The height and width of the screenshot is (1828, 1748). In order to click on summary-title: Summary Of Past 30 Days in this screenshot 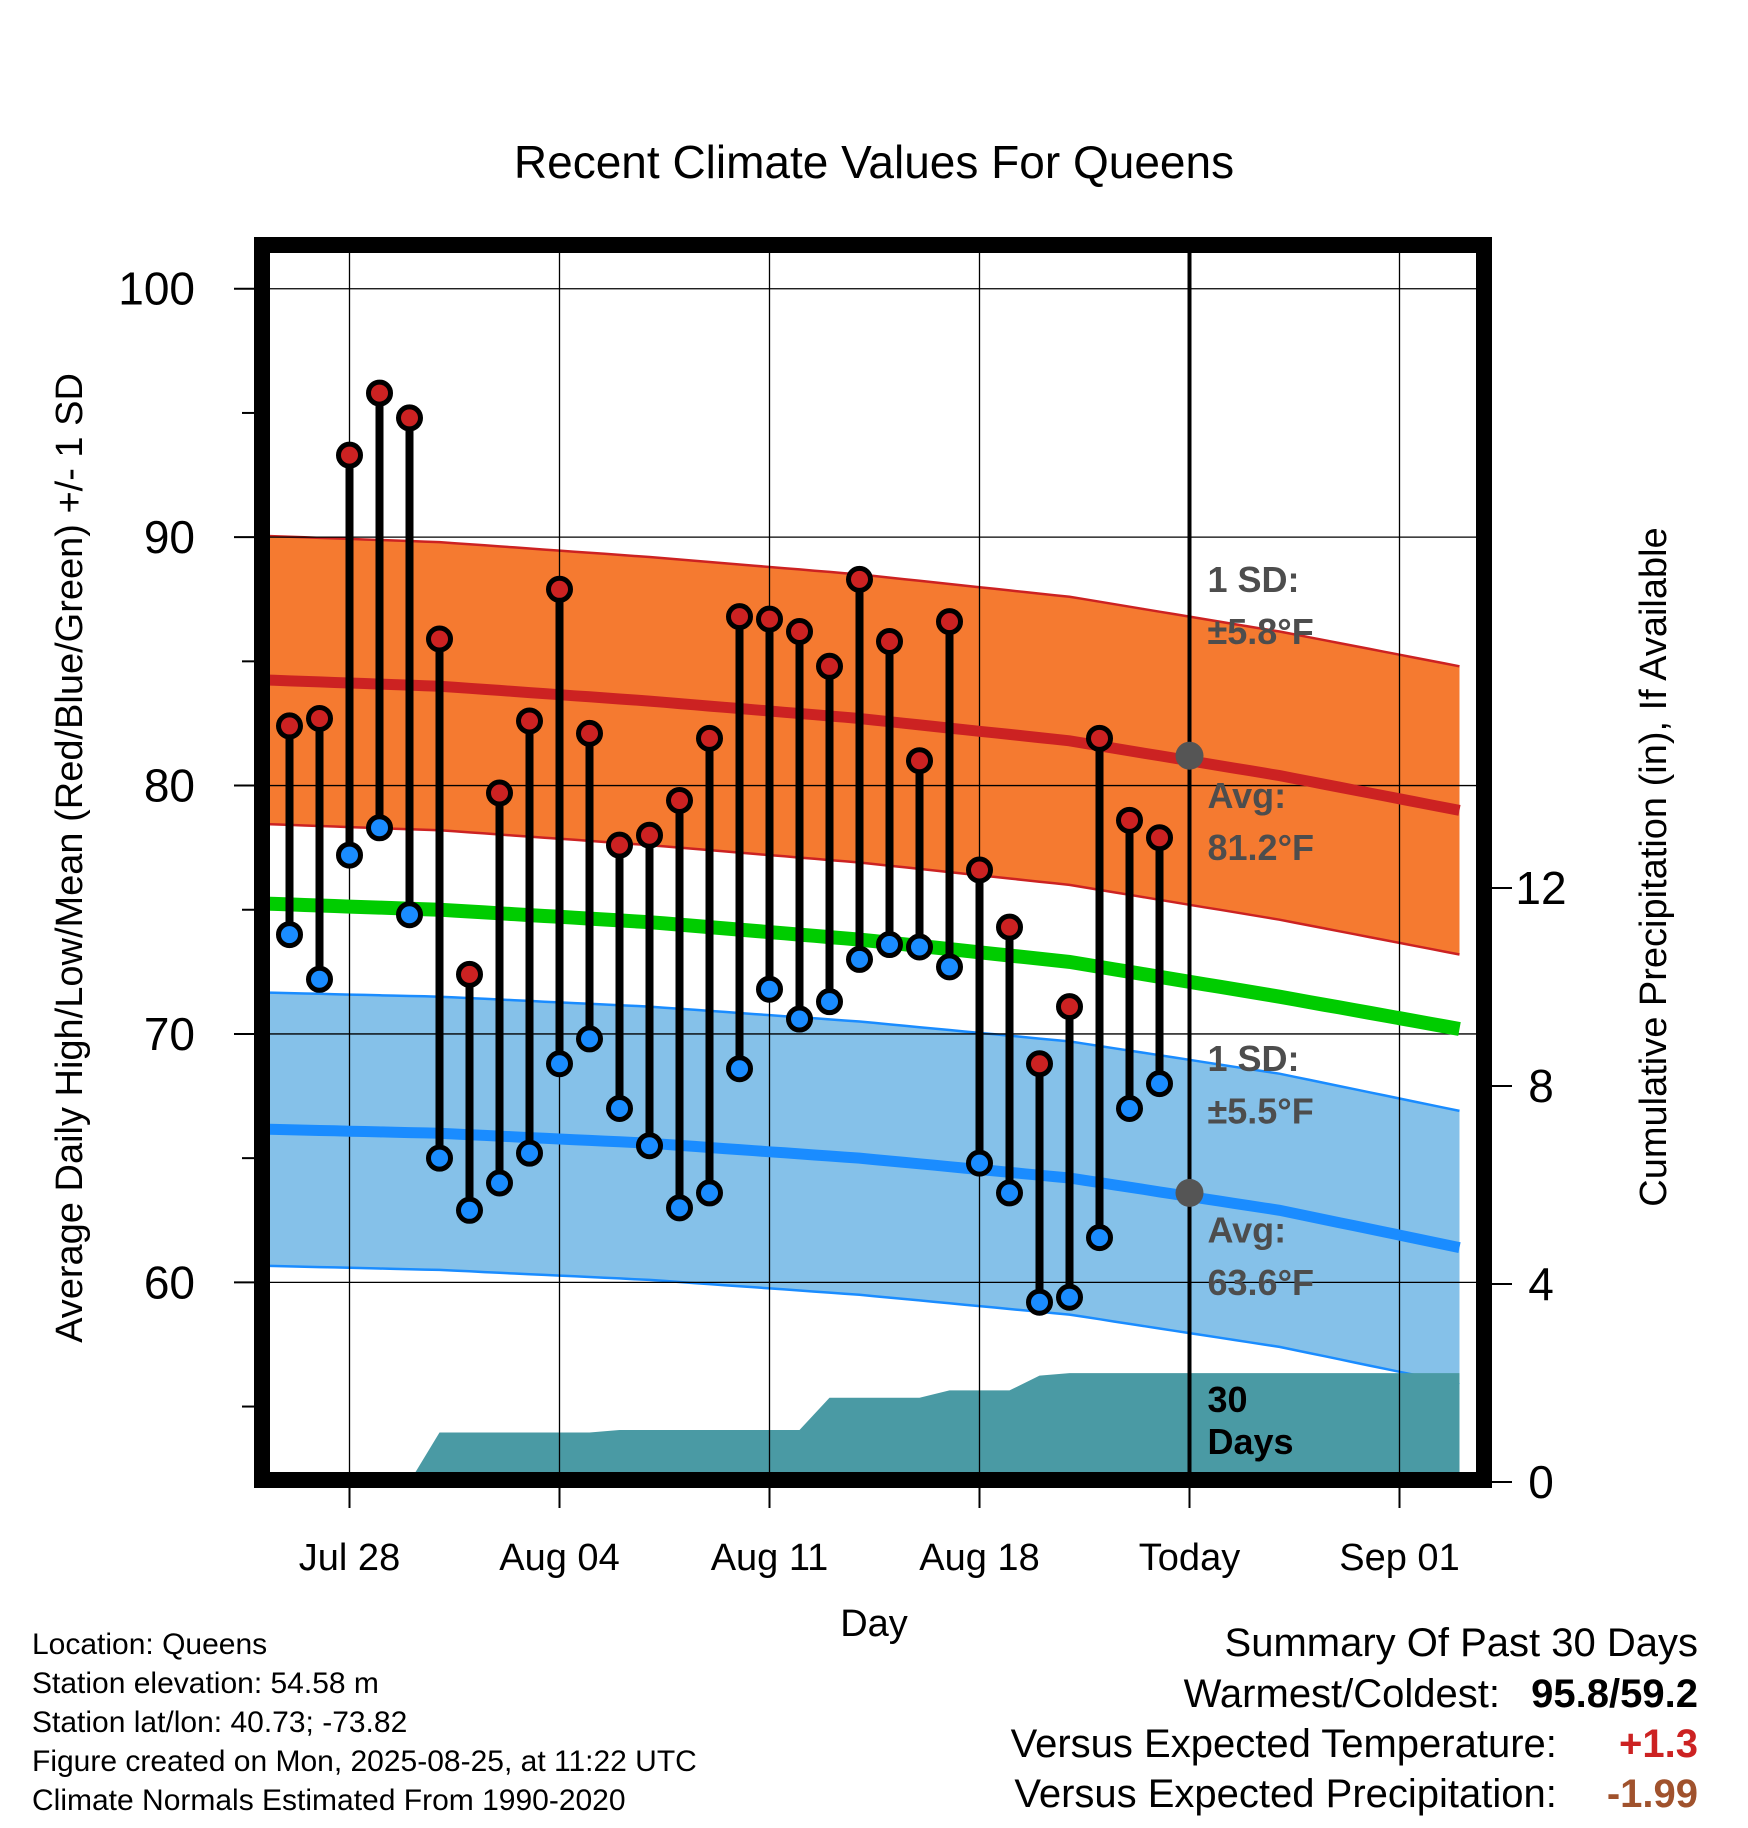, I will do `click(1461, 1643)`.